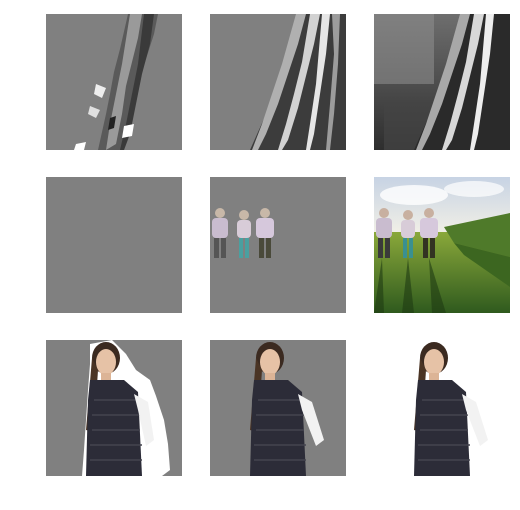 This screenshot has height=510, width=520. I want to click on hair-original-photo-image, so click(442, 82).